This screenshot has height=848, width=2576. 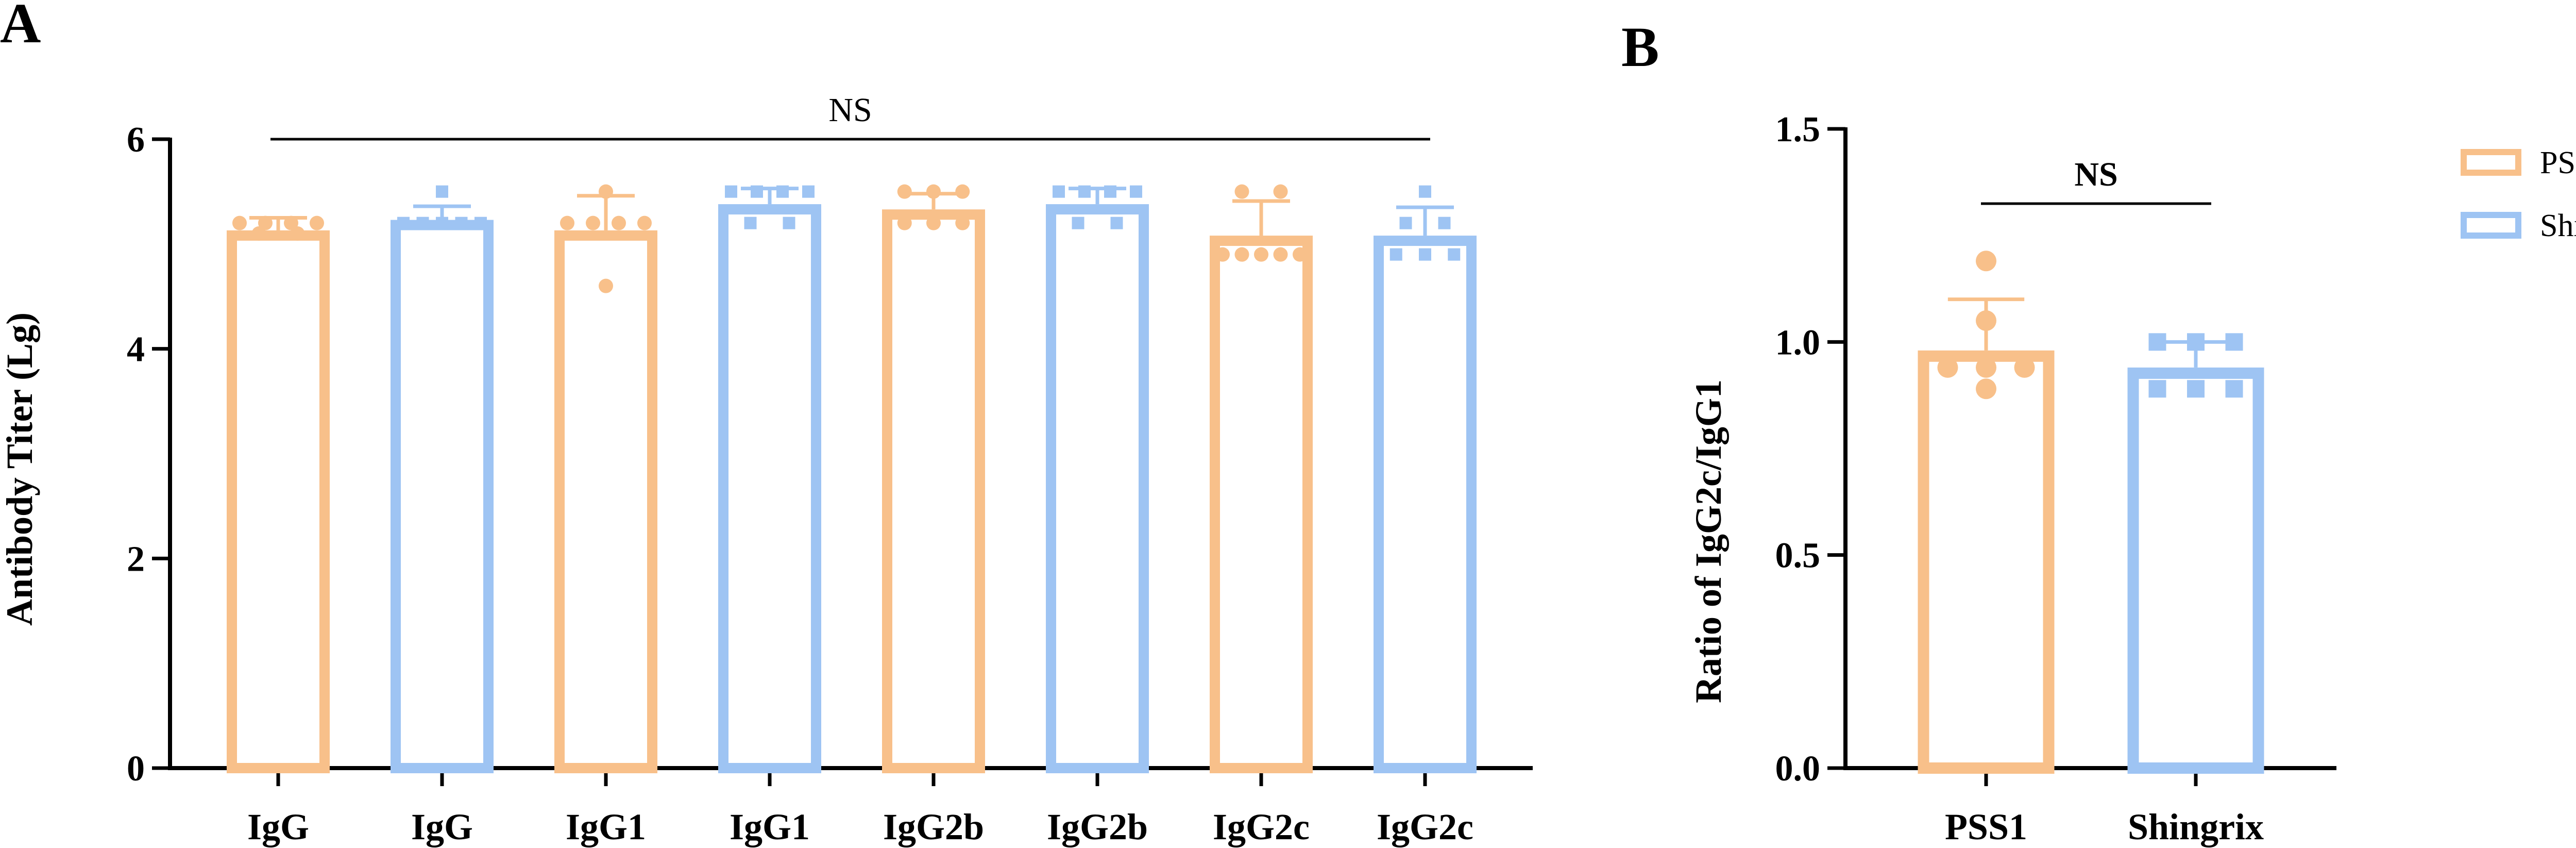 What do you see at coordinates (20, 27) in the screenshot?
I see `panel-a-letter: A` at bounding box center [20, 27].